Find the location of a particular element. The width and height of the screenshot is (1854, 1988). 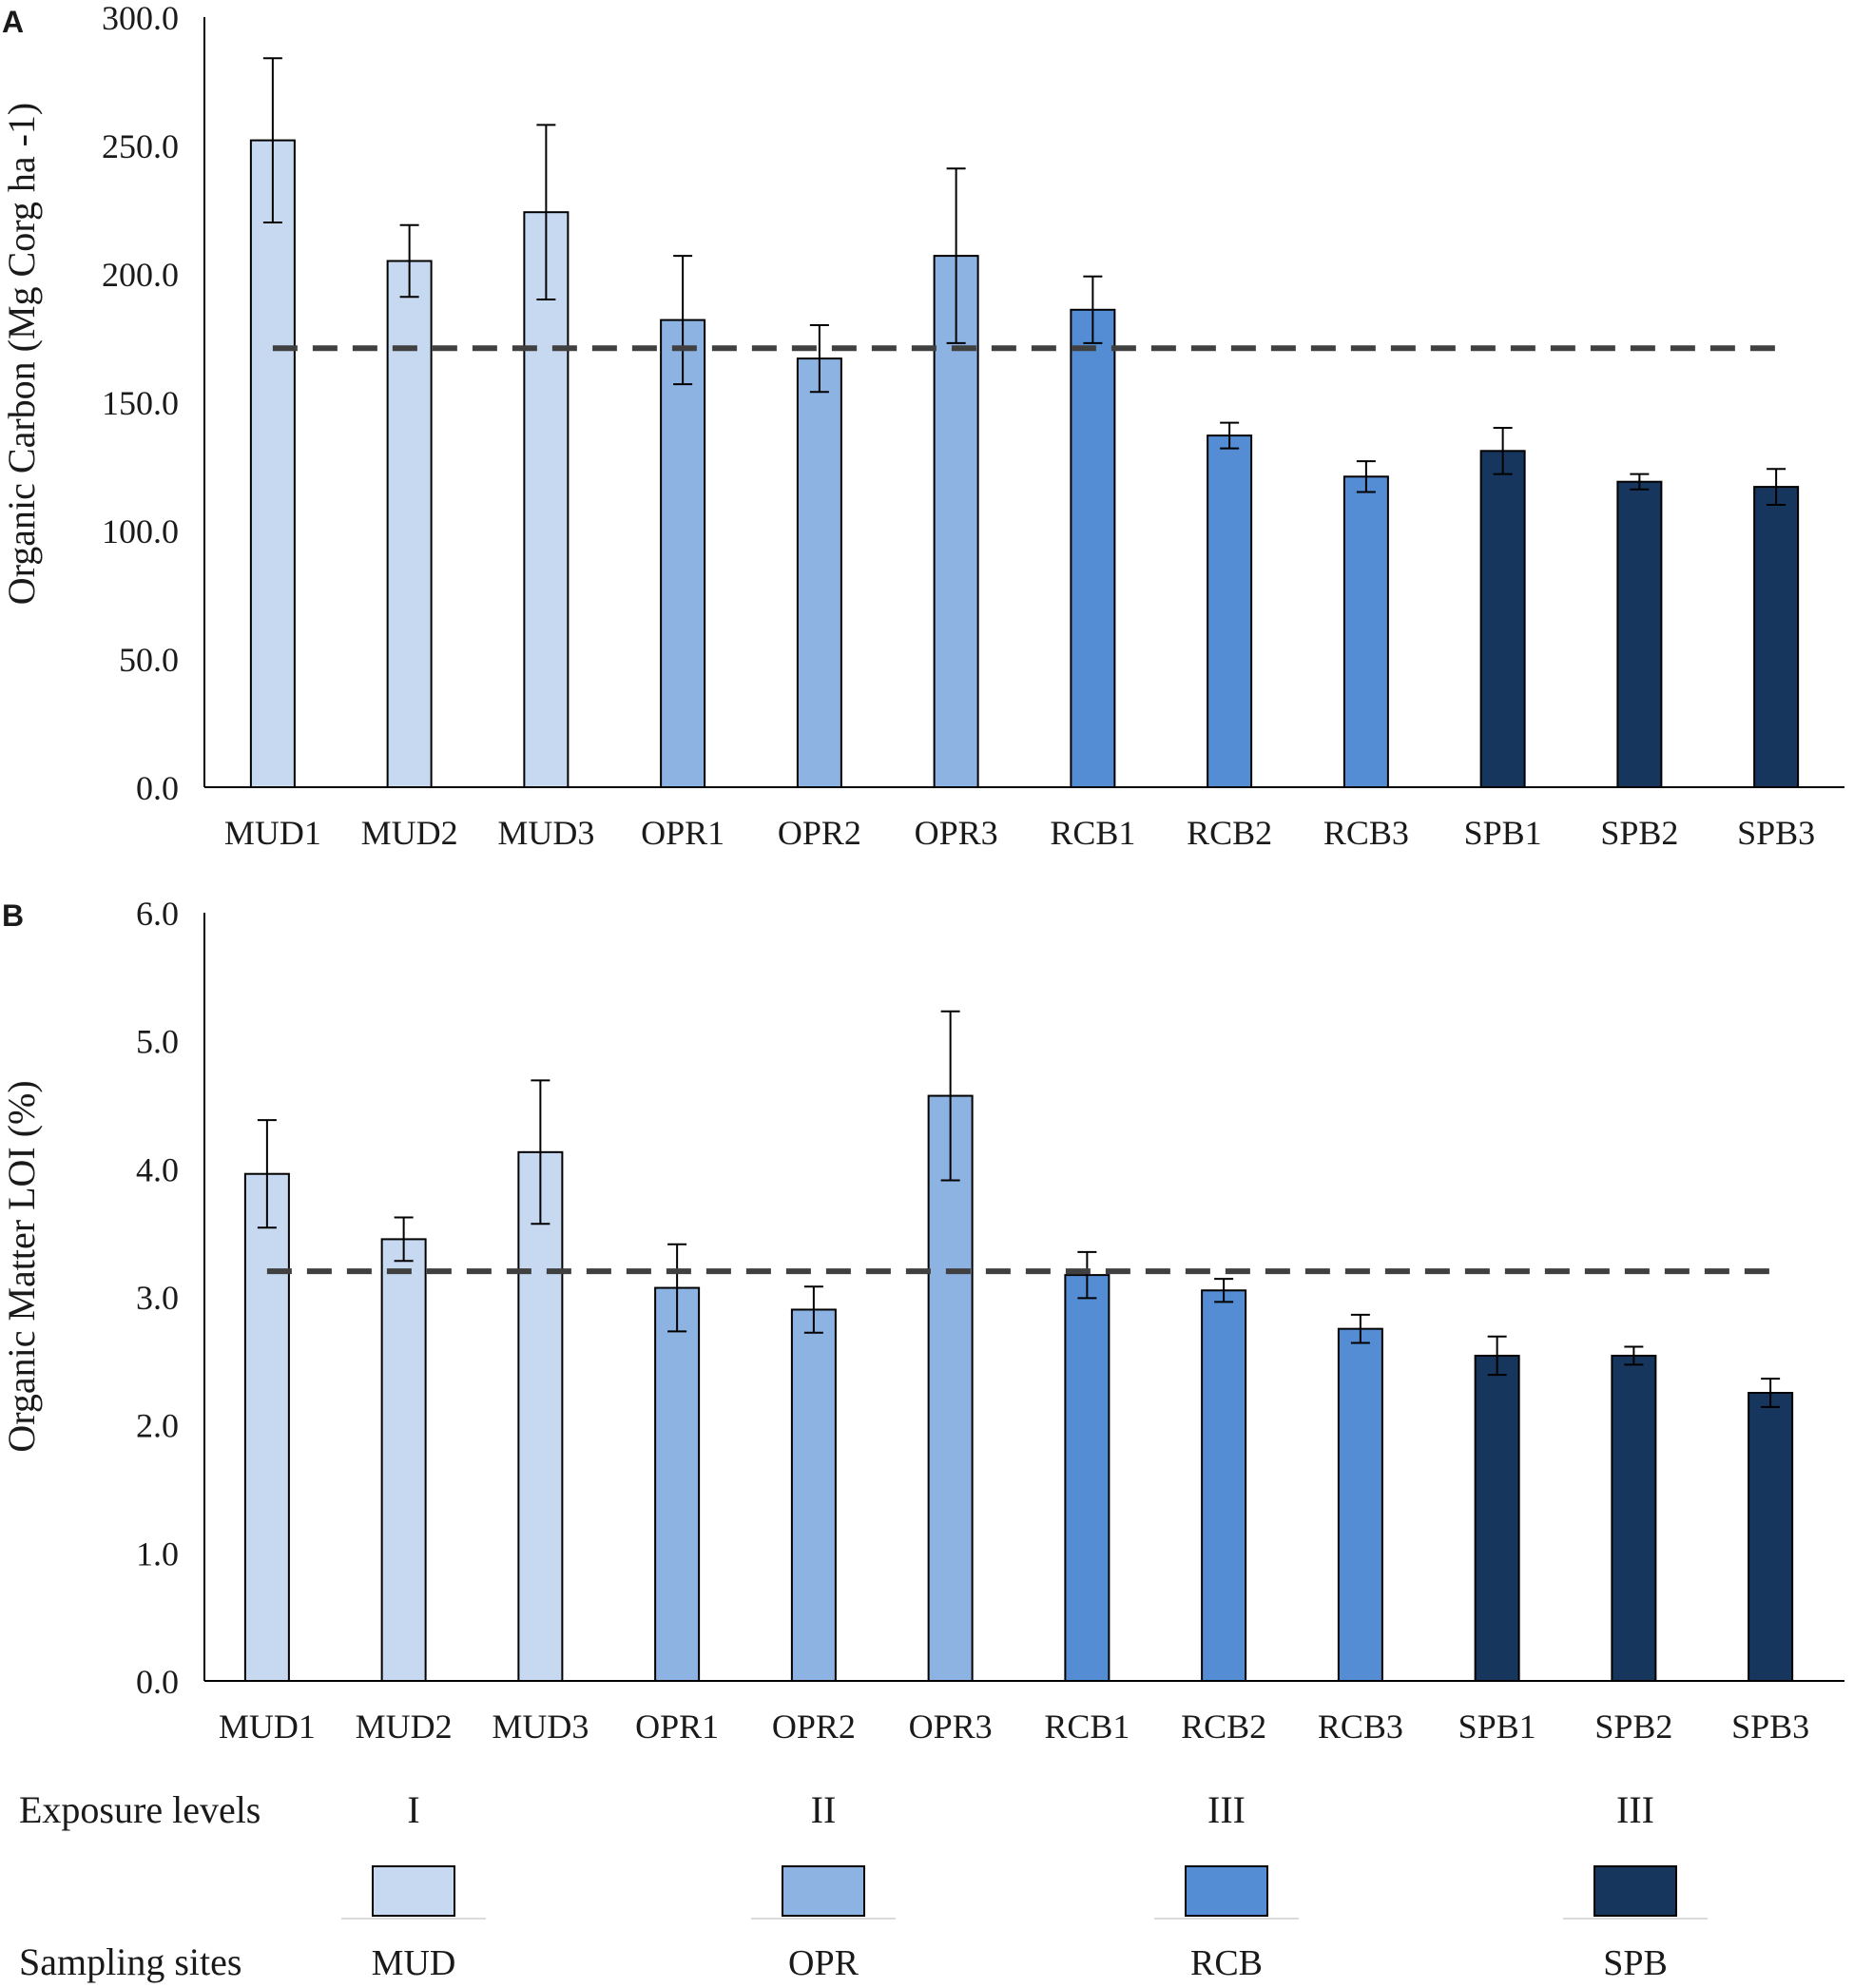

legend-swatch-rcb is located at coordinates (1227, 1891).